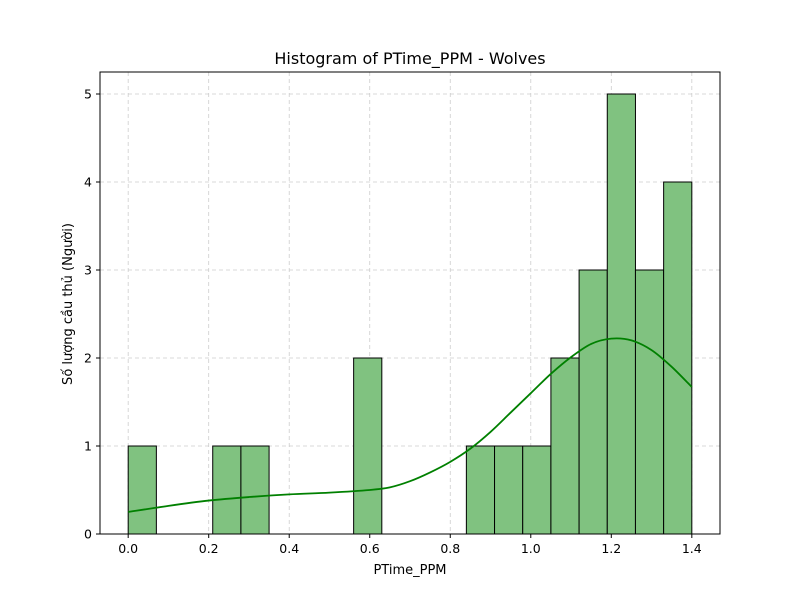 This screenshot has height=600, width=800. What do you see at coordinates (88, 270) in the screenshot?
I see `y-tick-label-3: 3` at bounding box center [88, 270].